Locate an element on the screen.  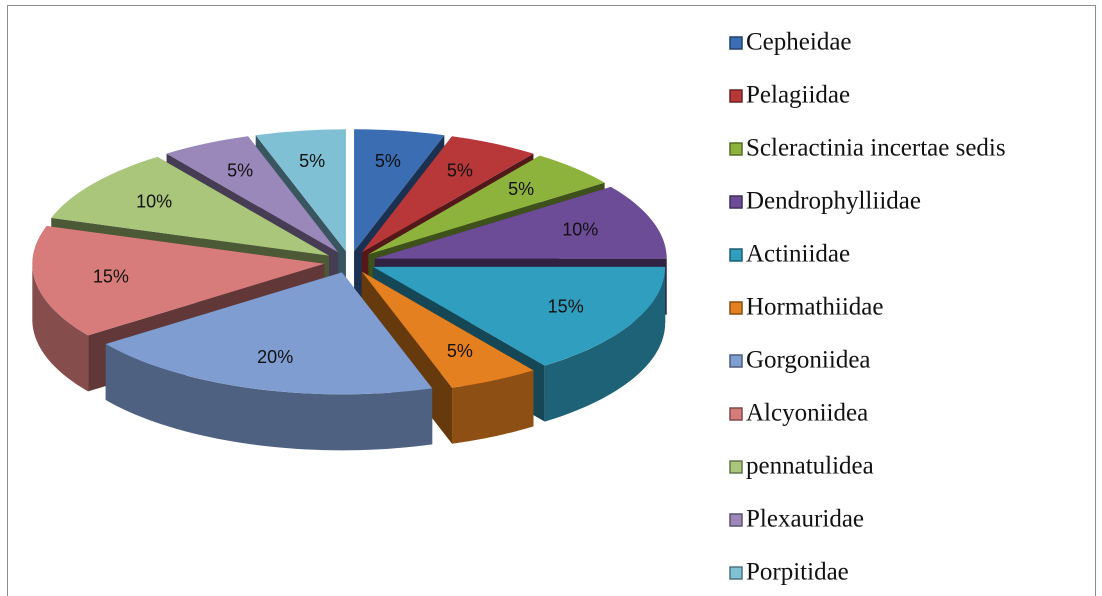
legend-label: pennatulidea is located at coordinates (810, 466).